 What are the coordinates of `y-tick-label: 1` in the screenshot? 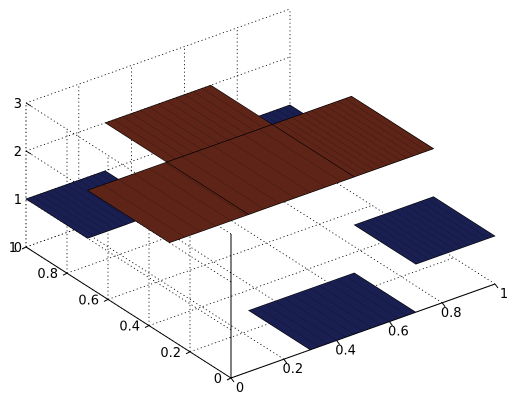 It's located at (13, 248).